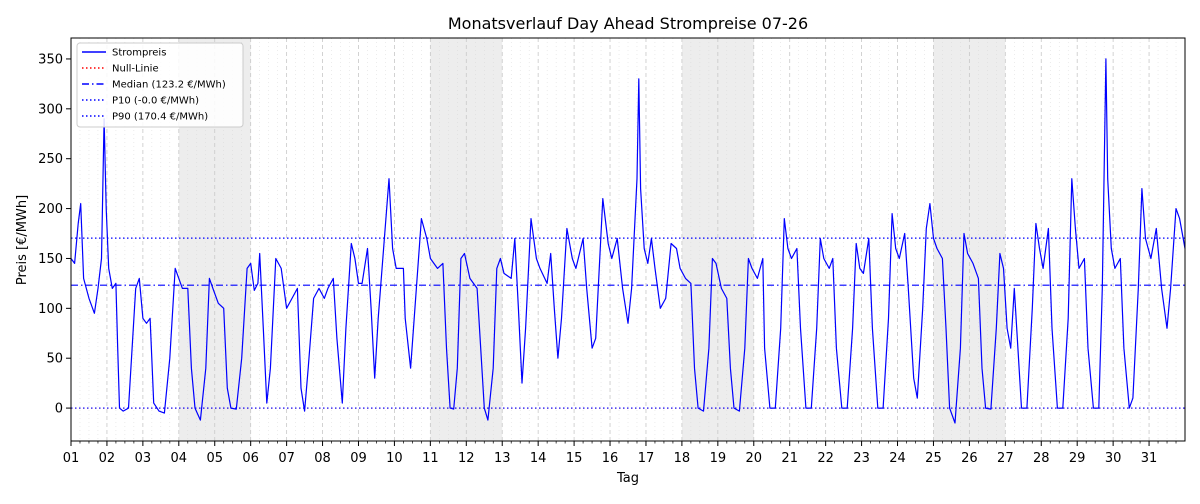 Image resolution: width=1200 pixels, height=504 pixels. I want to click on x-tick-label: 13, so click(502, 458).